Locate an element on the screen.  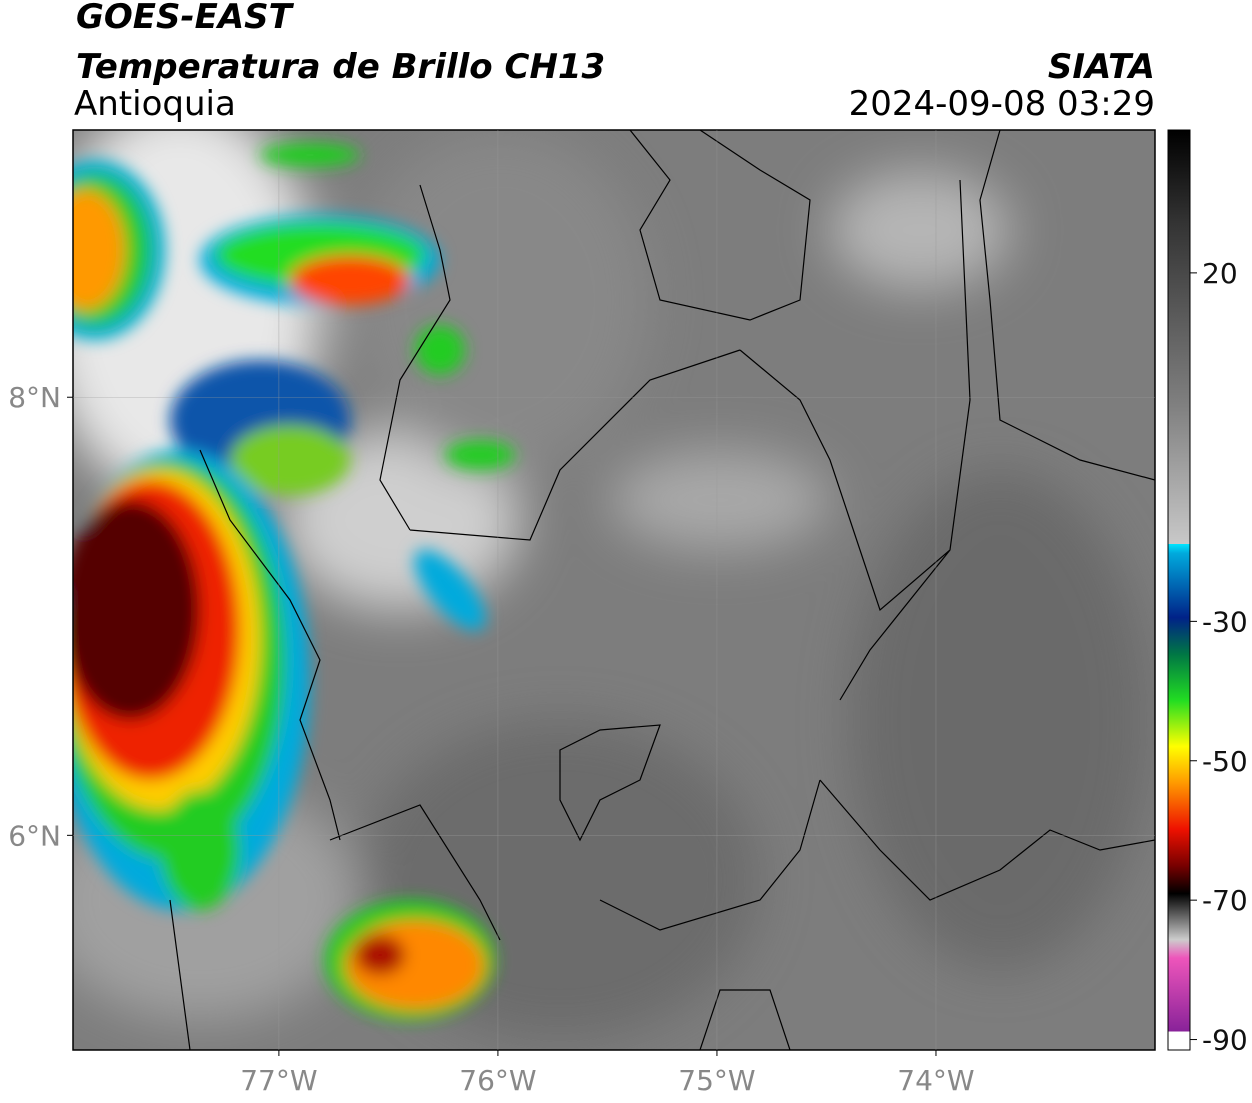
colorbar-tick-label: 20 is located at coordinates (1220, 273).